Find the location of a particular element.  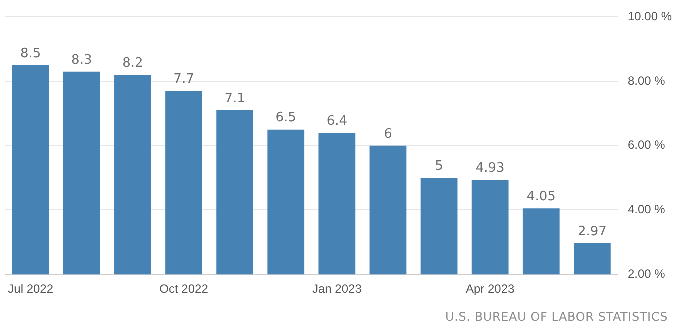

data-label: 6.4 is located at coordinates (337, 121).